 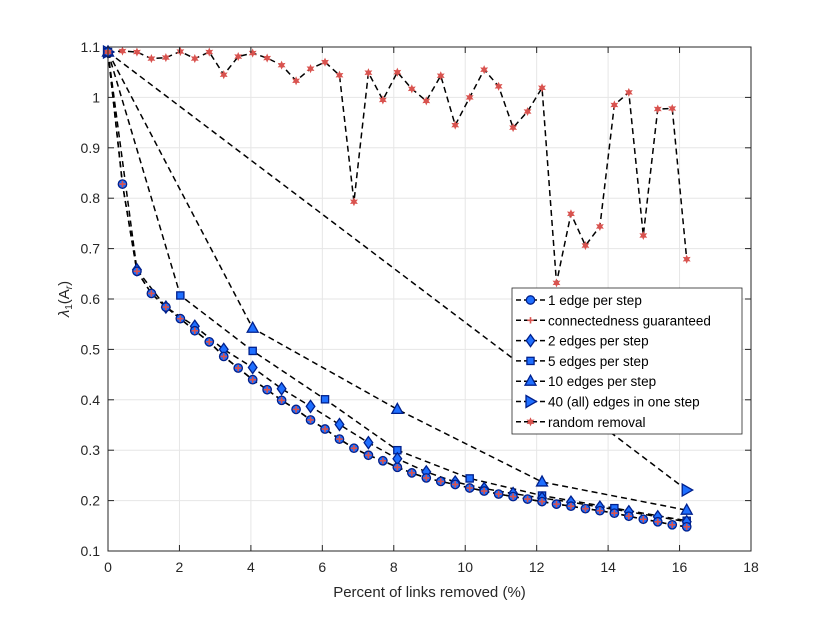 I want to click on y-tick-label: 0.3, so click(x=91, y=450).